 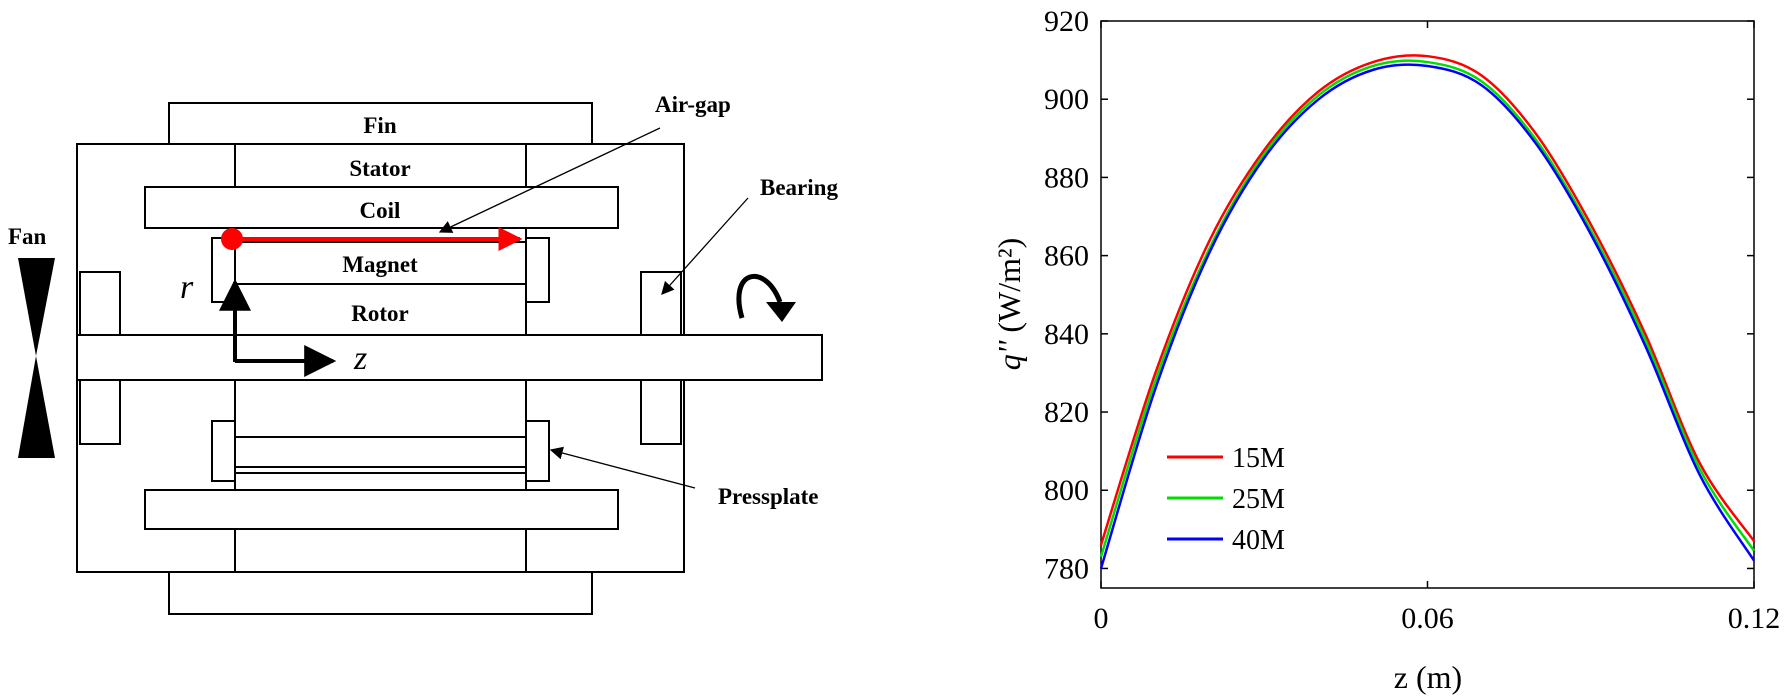 I want to click on legend-label: 15M, so click(x=1258, y=458).